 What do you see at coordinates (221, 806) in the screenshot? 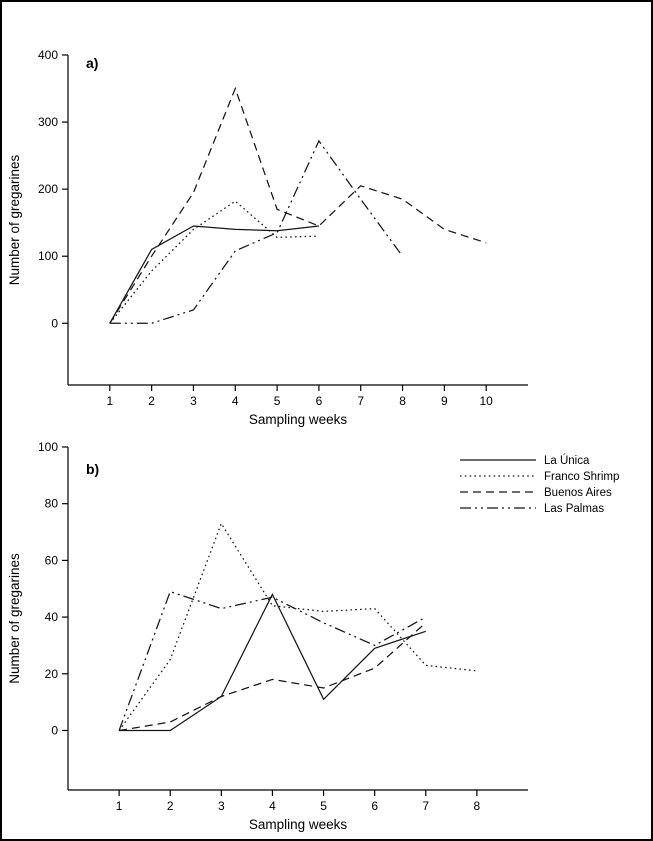
I see `panel-b-x-tick-label: 3` at bounding box center [221, 806].